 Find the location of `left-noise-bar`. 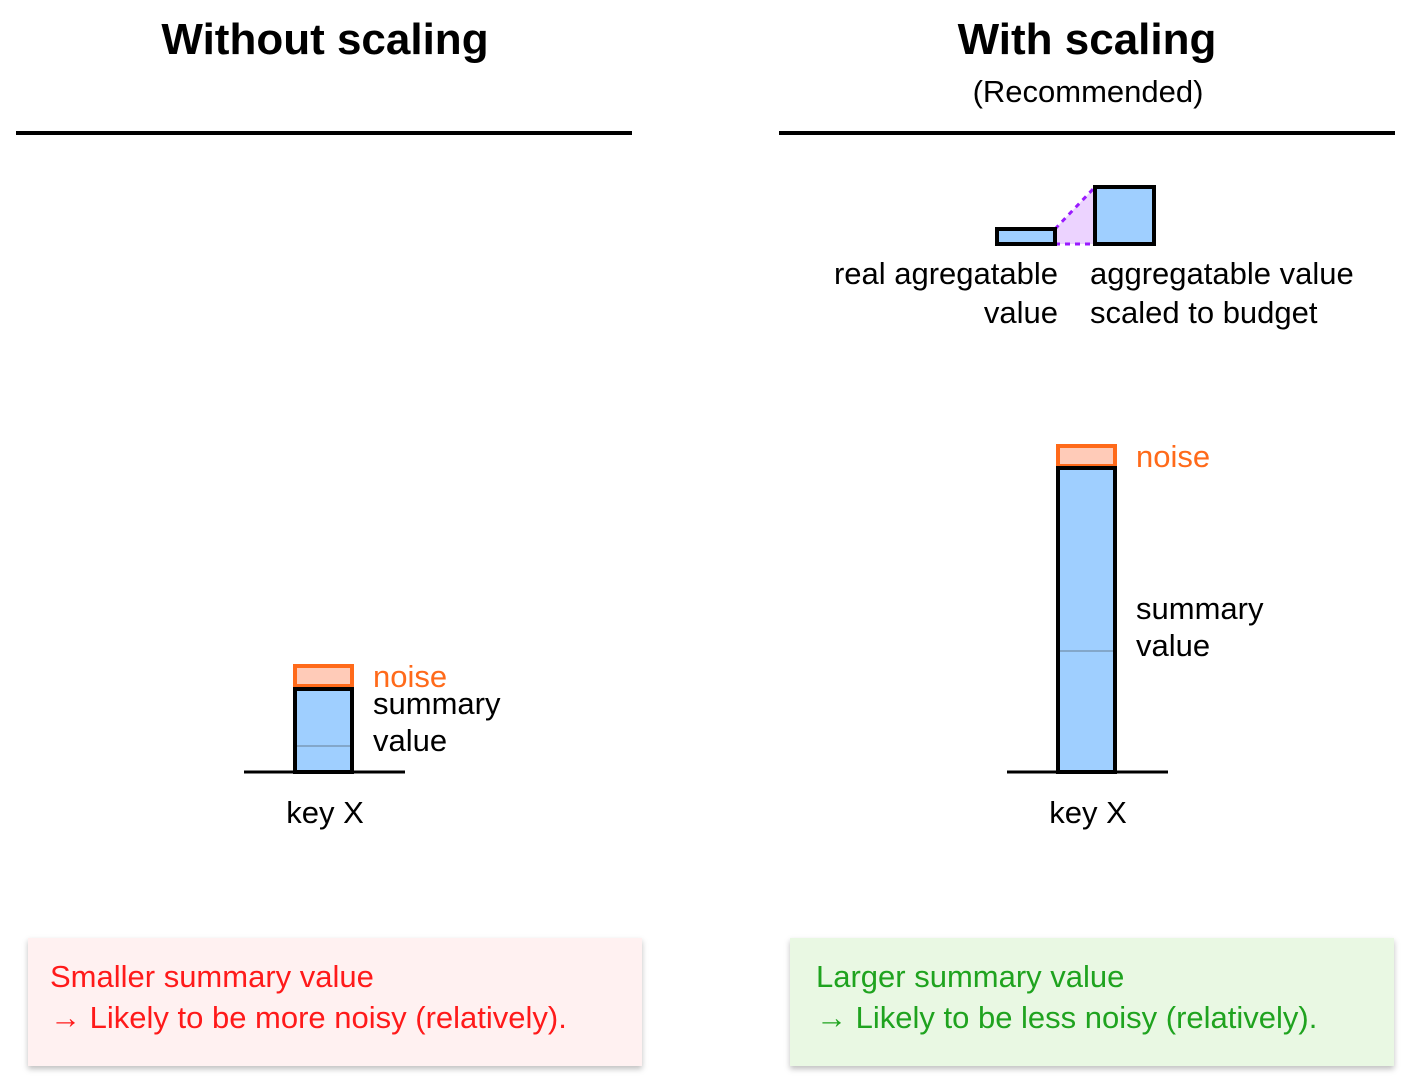

left-noise-bar is located at coordinates (323, 676).